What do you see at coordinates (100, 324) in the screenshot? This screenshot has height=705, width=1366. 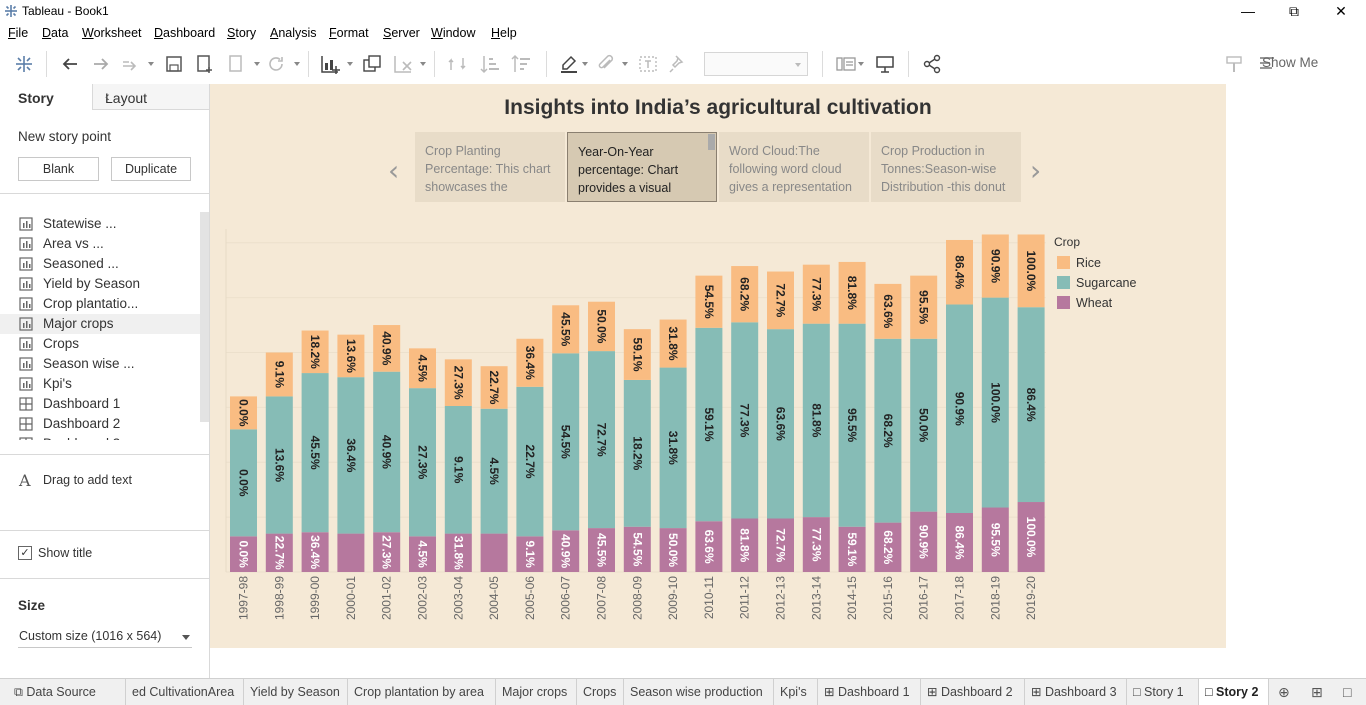 I see `sheet-list-item: Major crops` at bounding box center [100, 324].